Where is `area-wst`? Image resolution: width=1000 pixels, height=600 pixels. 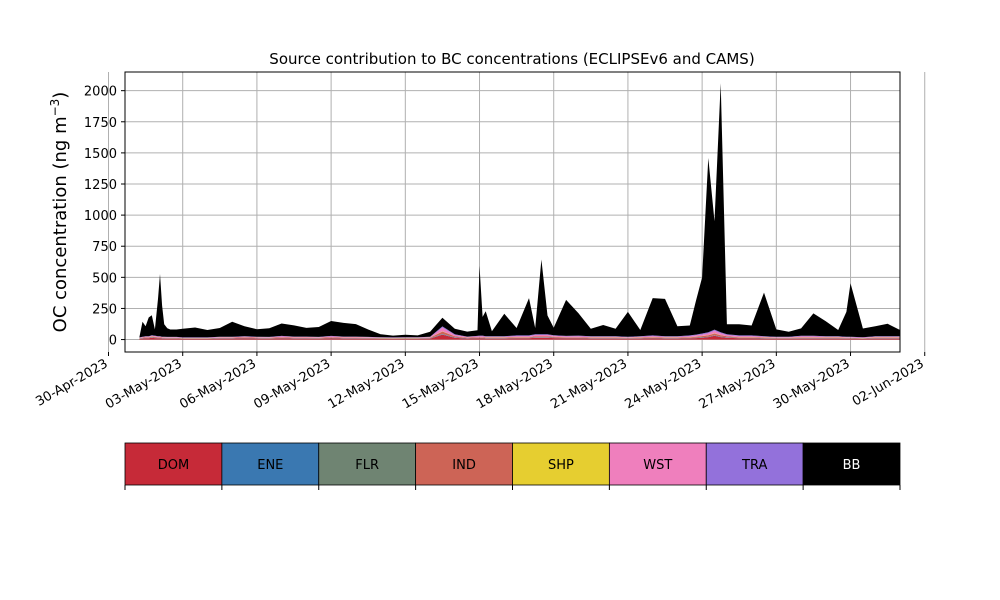
area-wst is located at coordinates (519, 333).